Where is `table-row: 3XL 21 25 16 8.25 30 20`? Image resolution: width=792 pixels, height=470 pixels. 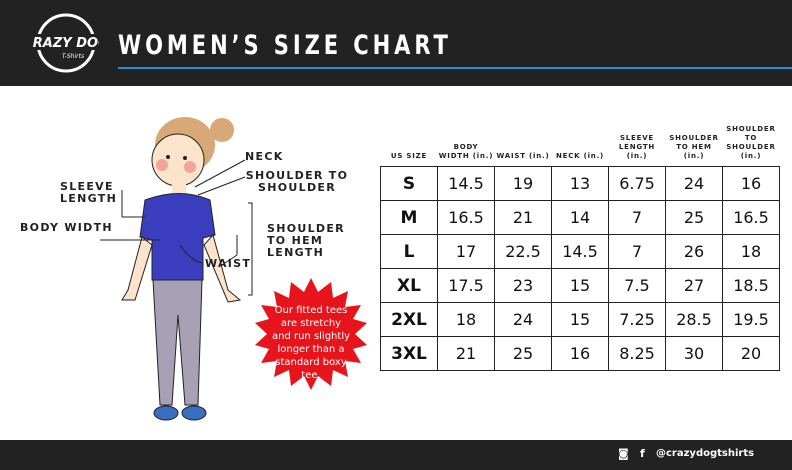
table-row: 3XL 21 25 16 8.25 30 20 is located at coordinates (580, 353).